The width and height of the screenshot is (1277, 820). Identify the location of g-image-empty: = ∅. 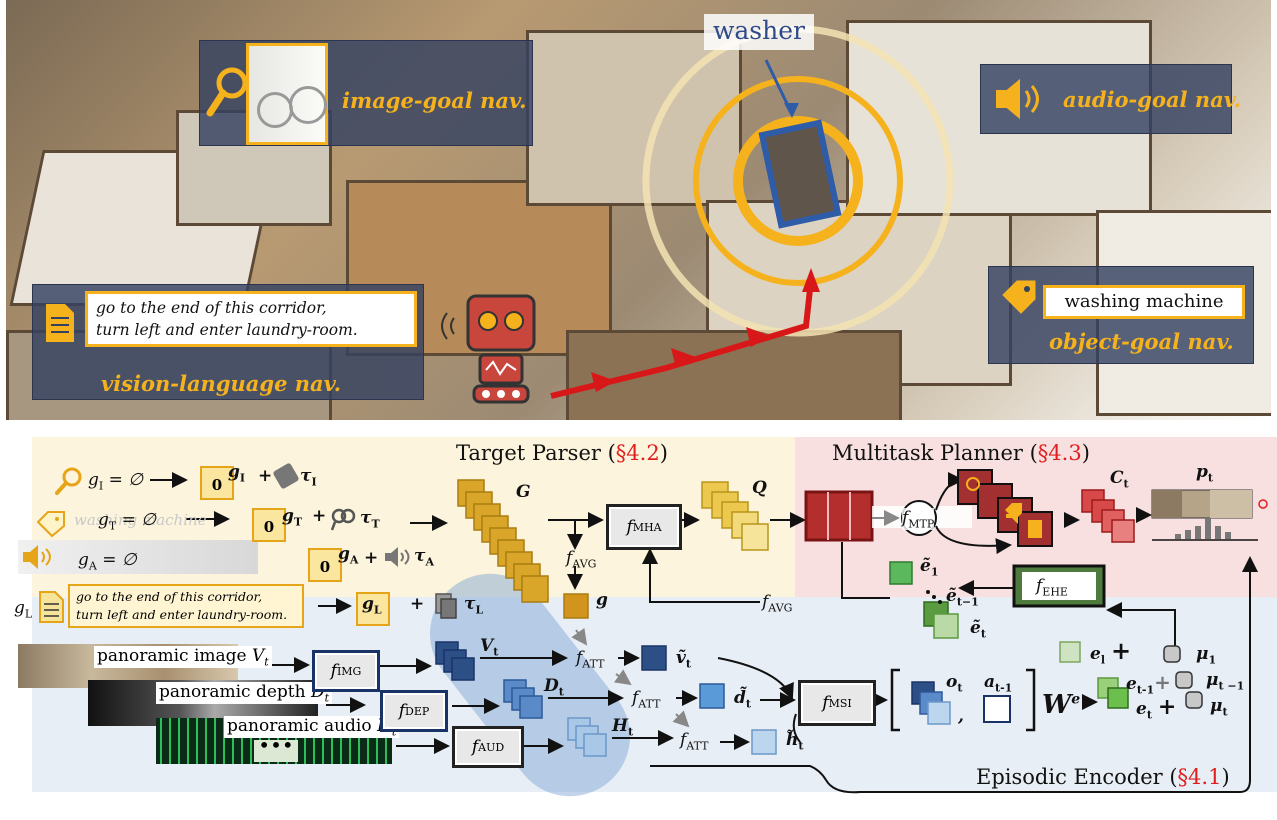
(126, 480).